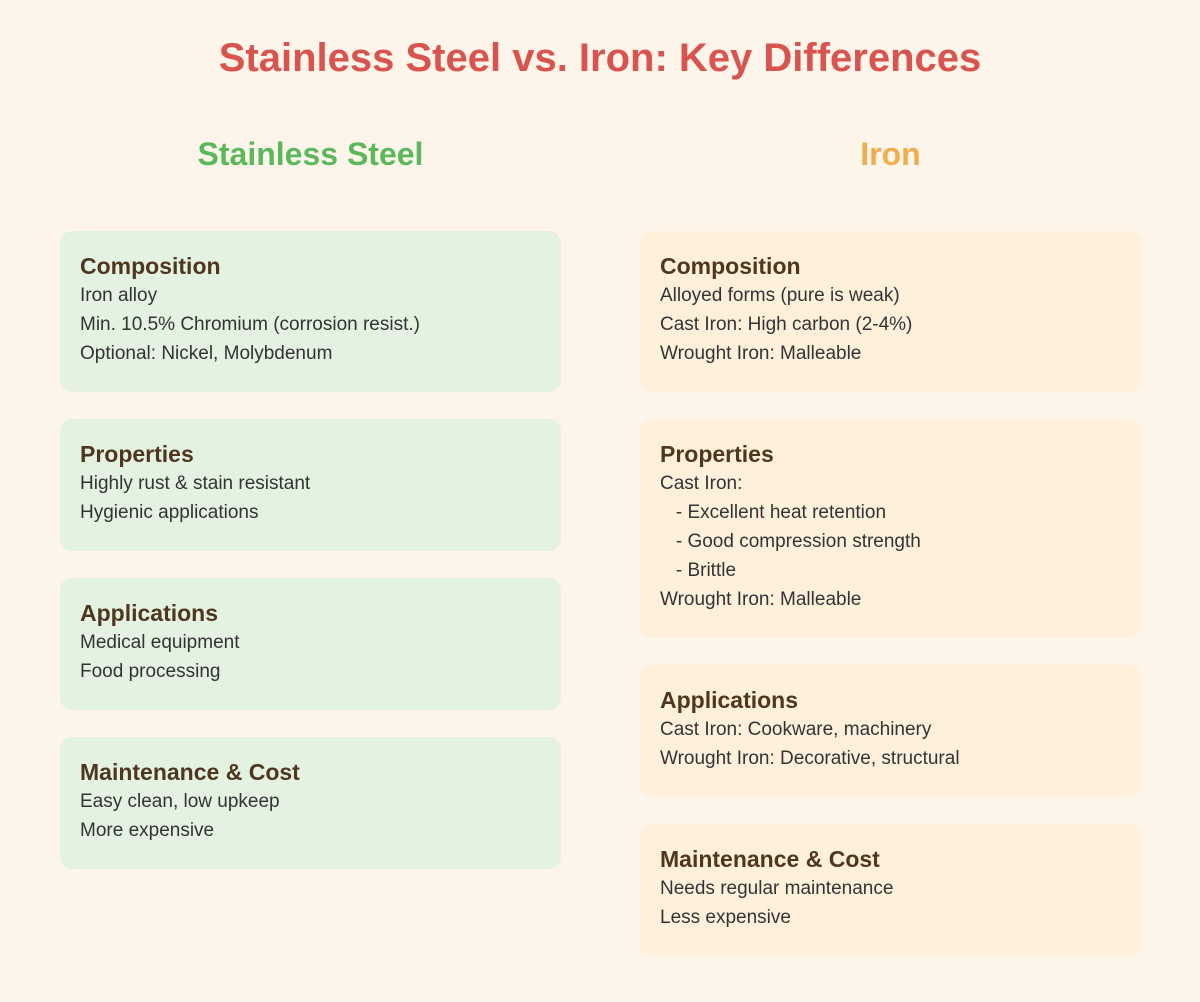  I want to click on card-line: Food processing, so click(150, 671).